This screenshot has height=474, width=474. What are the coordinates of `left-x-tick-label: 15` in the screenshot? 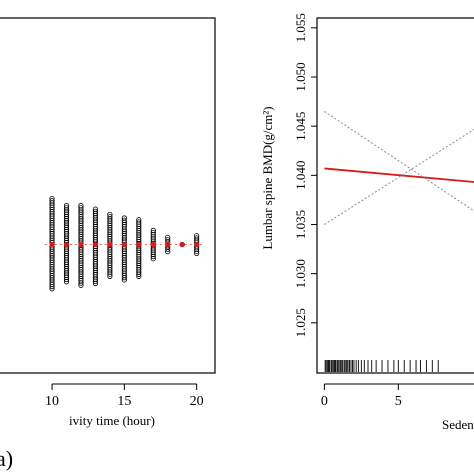 It's located at (124, 401).